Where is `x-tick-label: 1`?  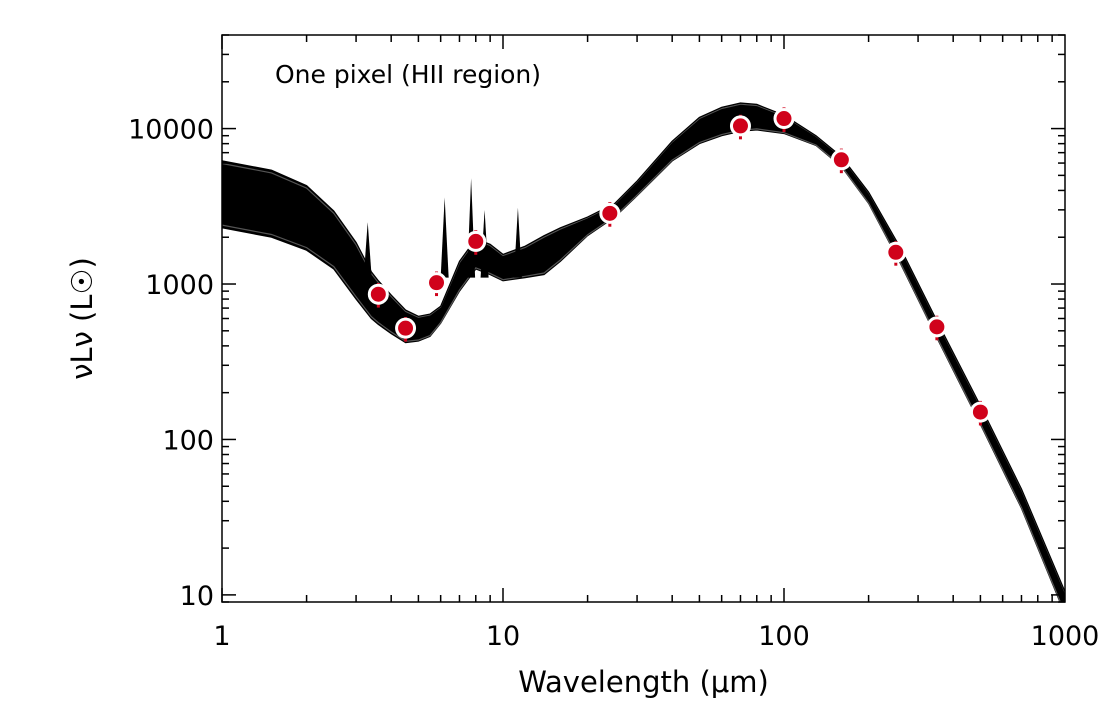 x-tick-label: 1 is located at coordinates (221, 636).